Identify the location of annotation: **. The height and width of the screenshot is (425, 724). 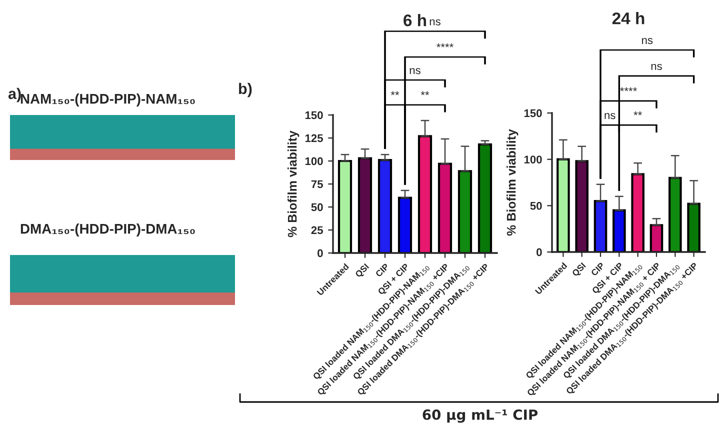
(638, 113).